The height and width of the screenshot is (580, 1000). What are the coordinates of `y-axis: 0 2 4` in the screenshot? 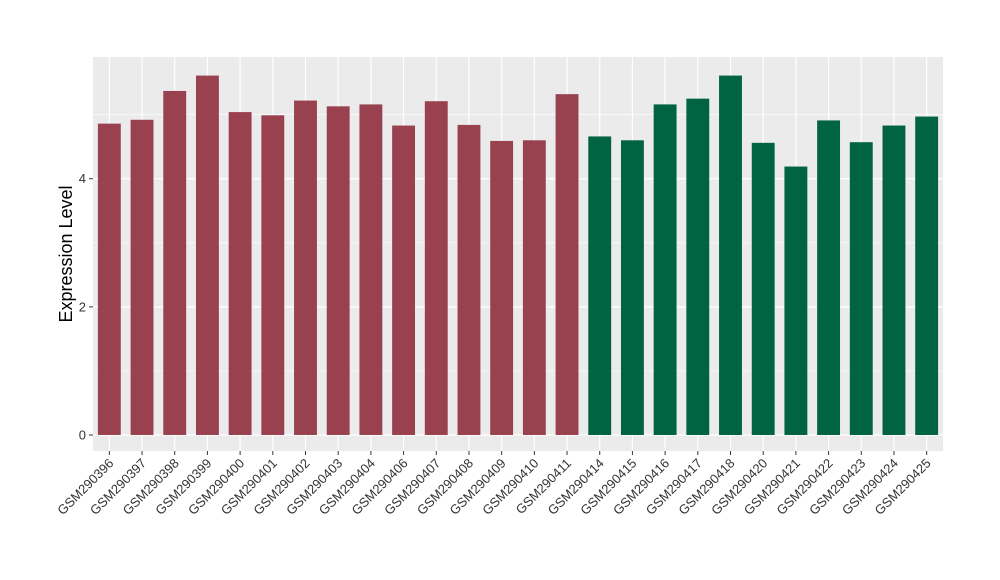 It's located at (86, 306).